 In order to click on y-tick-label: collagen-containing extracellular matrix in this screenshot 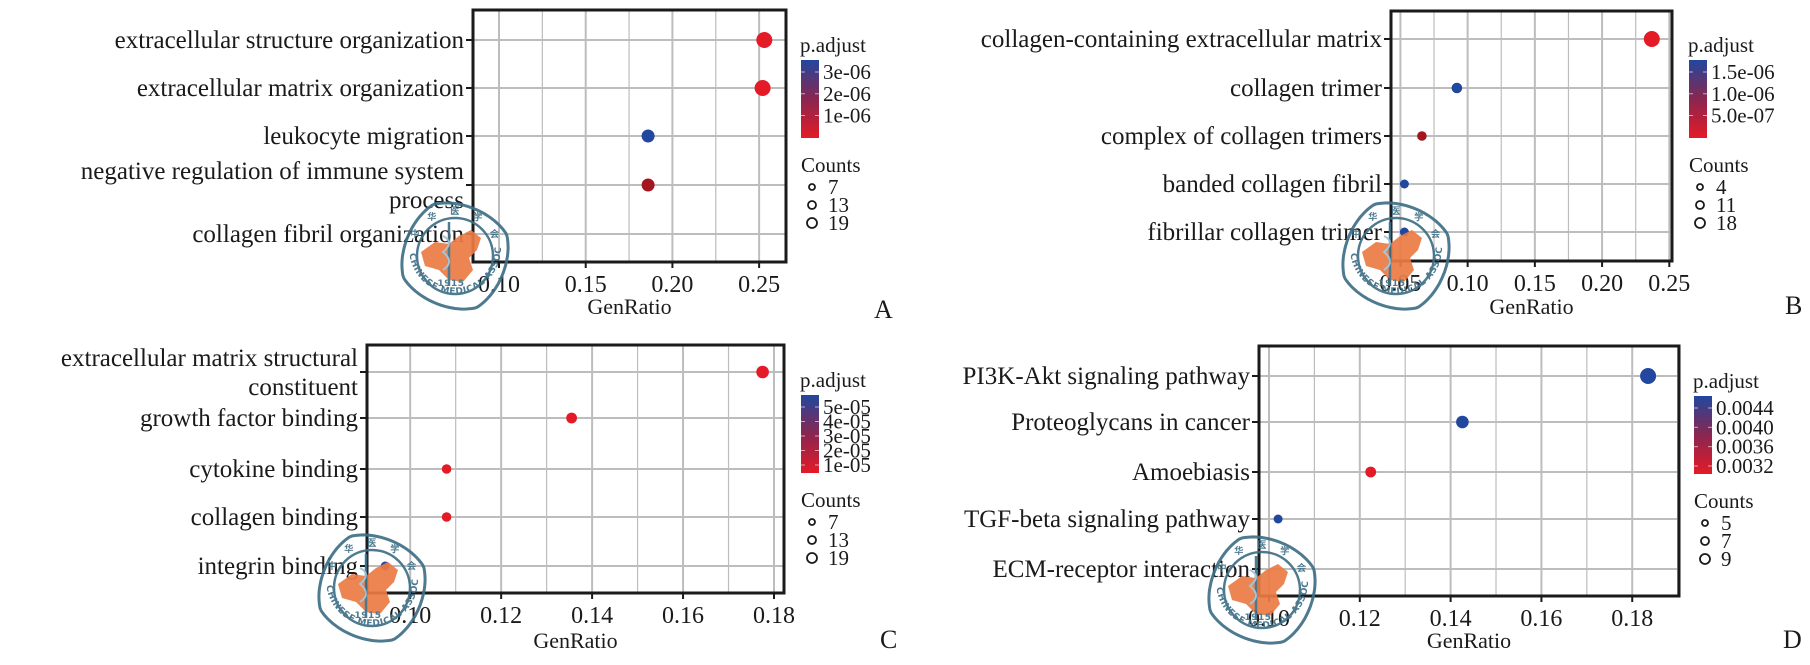, I will do `click(1182, 39)`.